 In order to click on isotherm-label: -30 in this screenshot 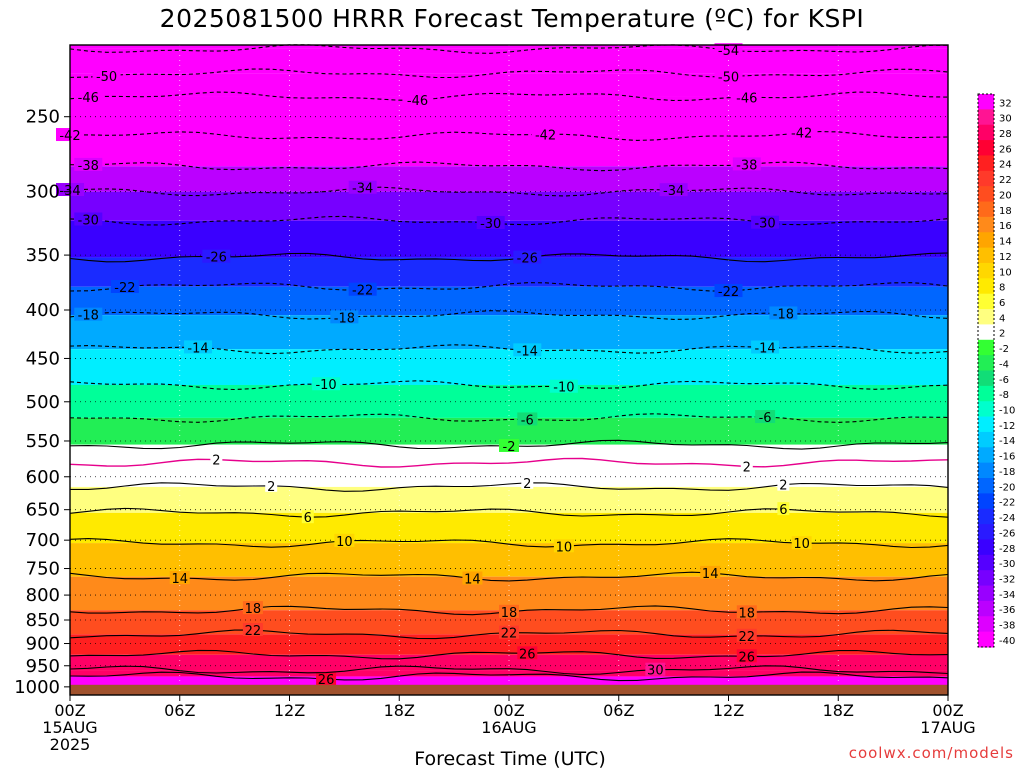, I will do `click(764, 224)`.